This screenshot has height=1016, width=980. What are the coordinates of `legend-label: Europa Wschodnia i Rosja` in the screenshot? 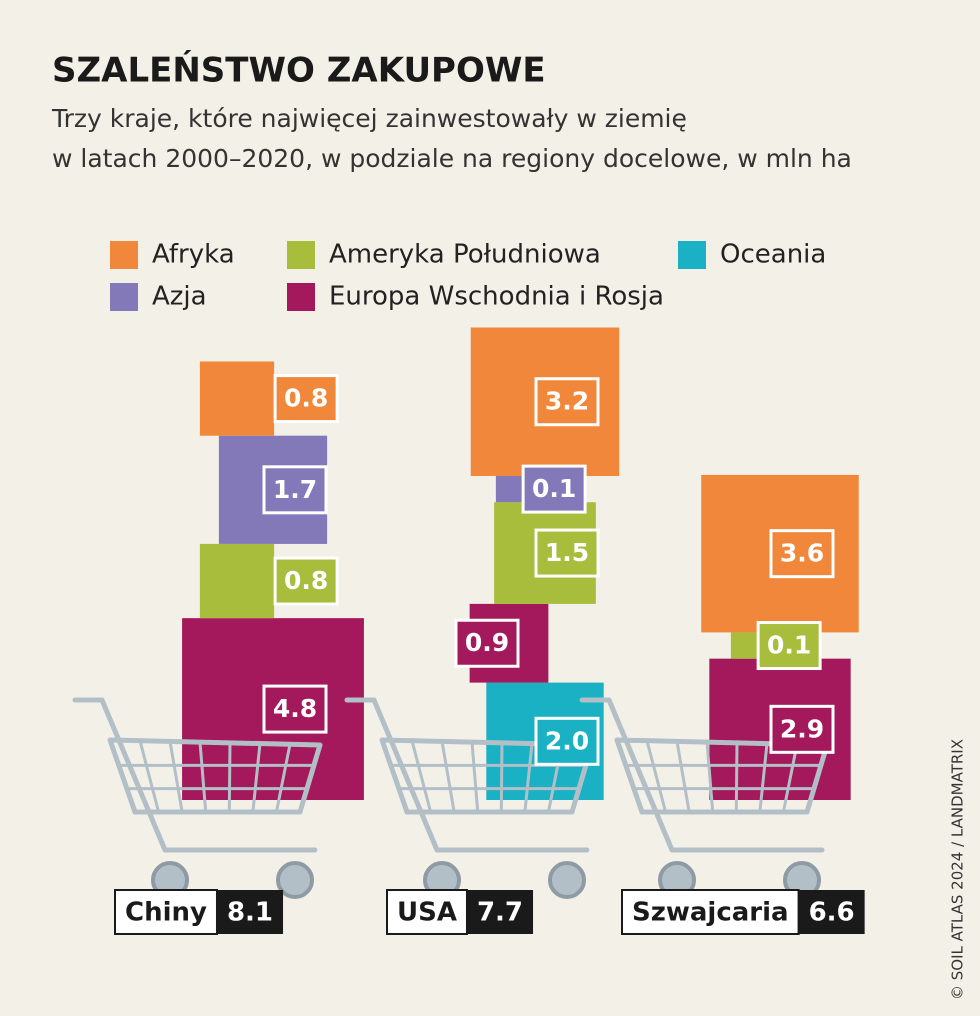 It's located at (496, 297).